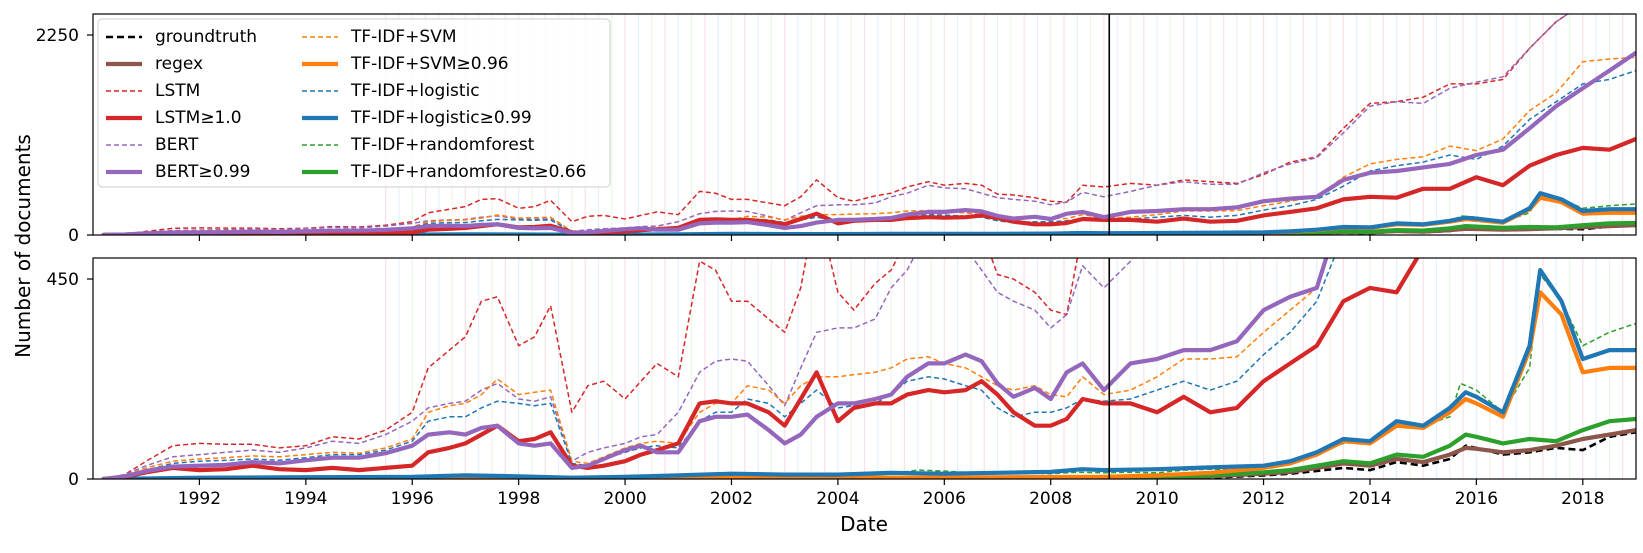  Describe the element at coordinates (1582, 499) in the screenshot. I see `x-tick-label-2018: 2018` at that location.